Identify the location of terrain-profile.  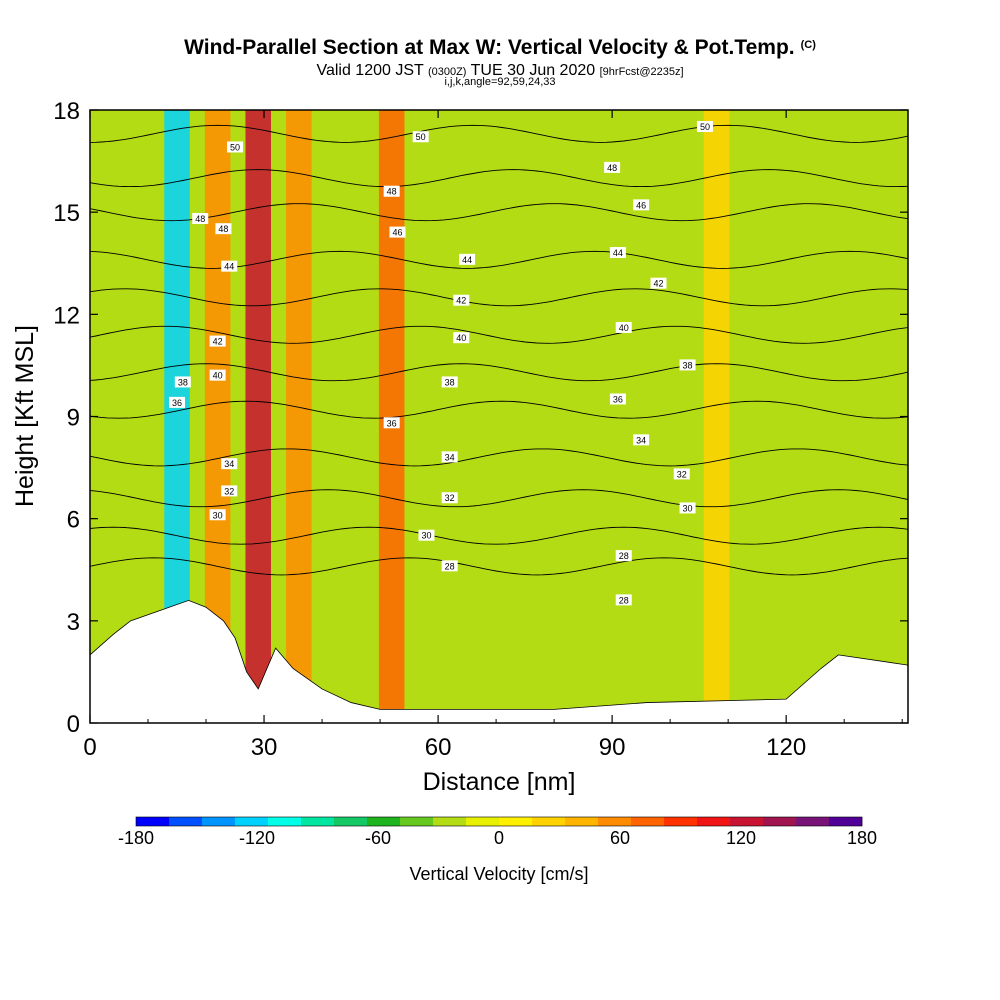
(499, 661).